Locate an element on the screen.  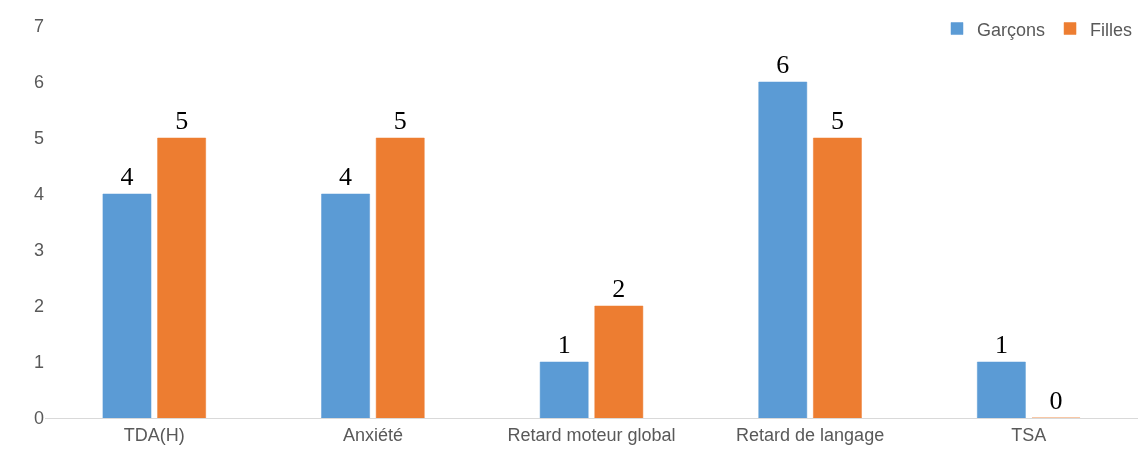
x-tick-label: TSA is located at coordinates (1029, 434).